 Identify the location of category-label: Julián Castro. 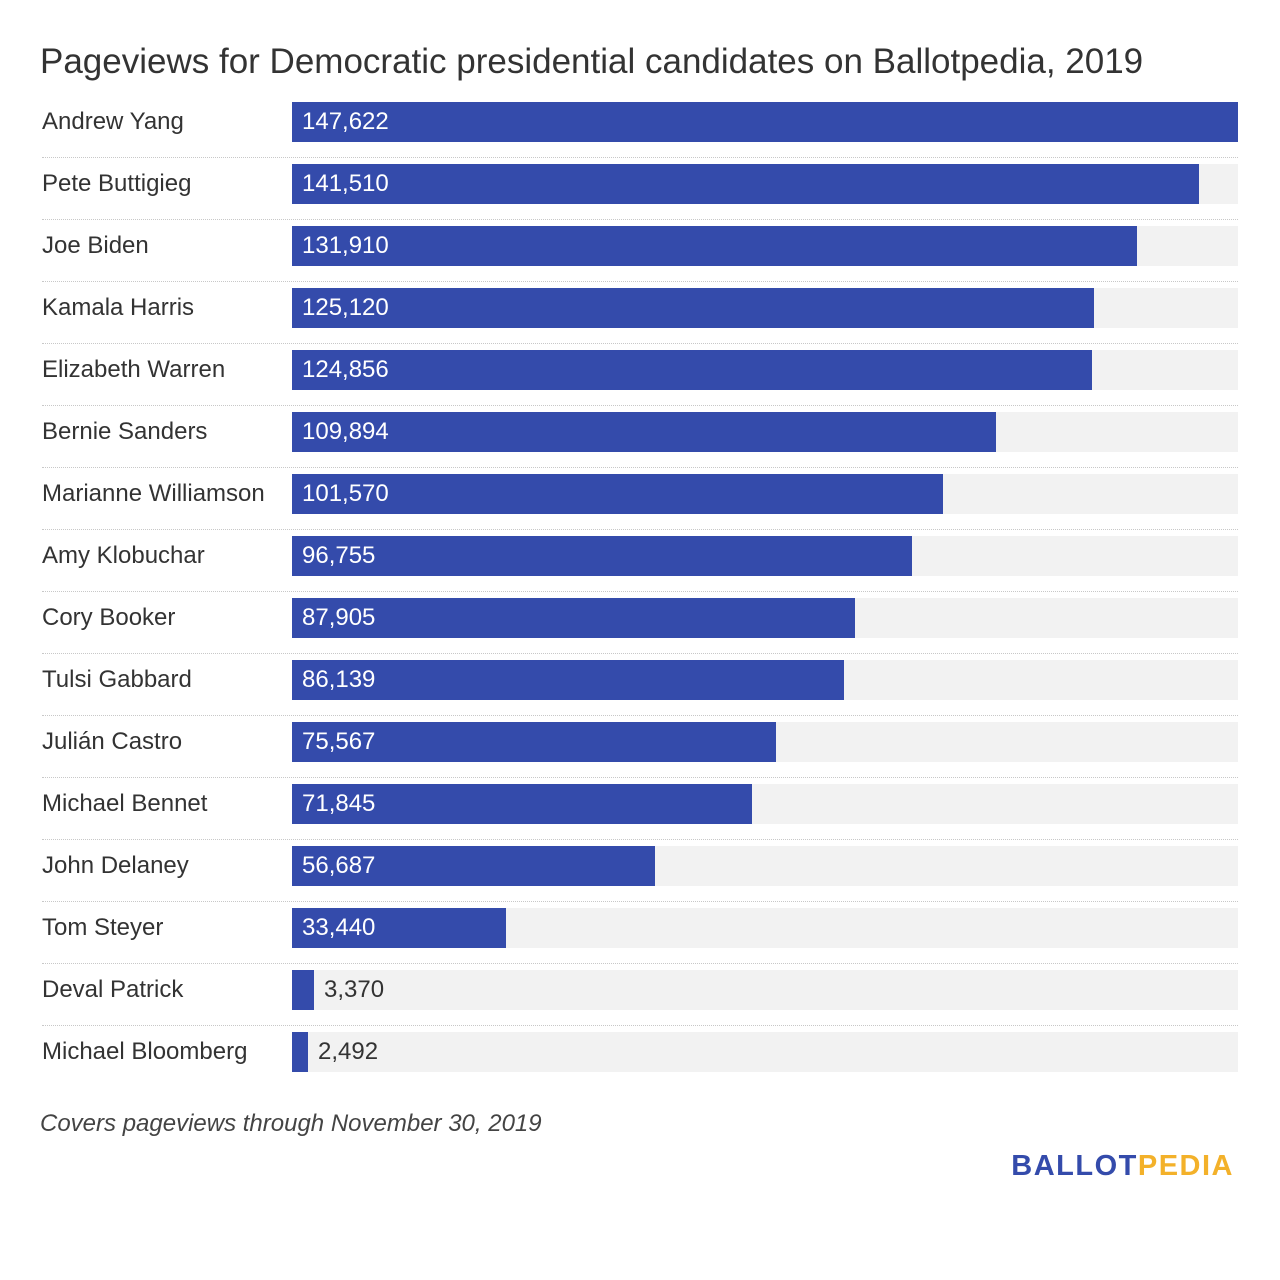
(112, 741).